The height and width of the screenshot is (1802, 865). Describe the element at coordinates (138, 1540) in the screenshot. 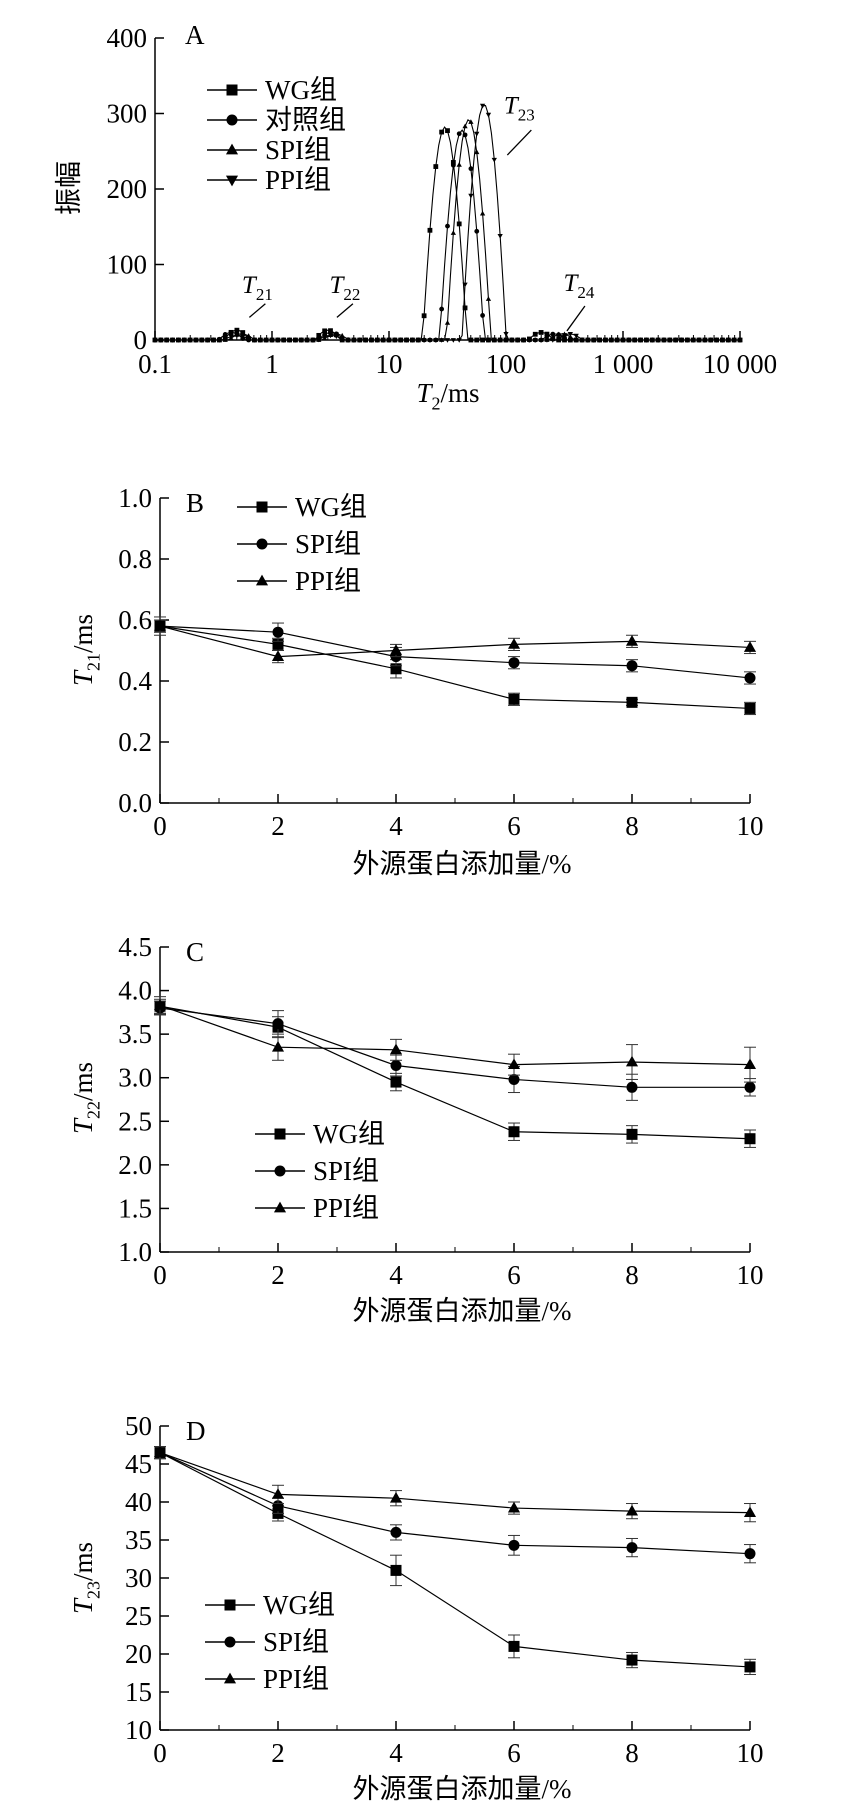

I see `y-tick-label: 35` at that location.